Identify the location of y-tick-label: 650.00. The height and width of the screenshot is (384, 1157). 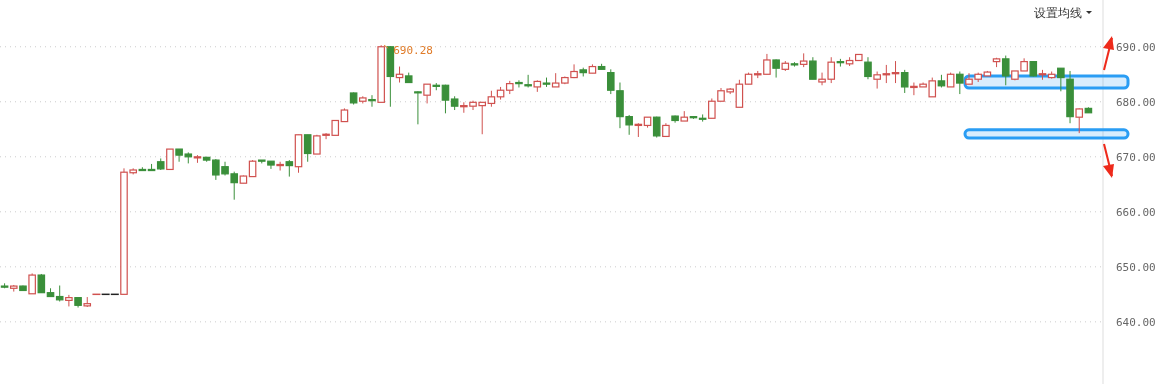
(1136, 267).